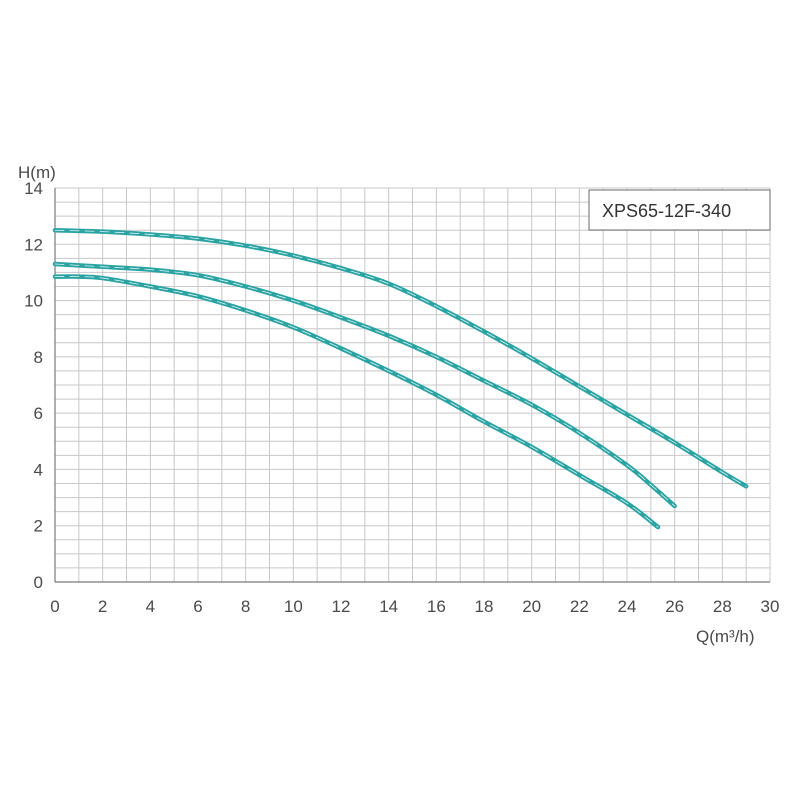 This screenshot has height=800, width=800. What do you see at coordinates (38, 526) in the screenshot?
I see `y-tick-label: 2` at bounding box center [38, 526].